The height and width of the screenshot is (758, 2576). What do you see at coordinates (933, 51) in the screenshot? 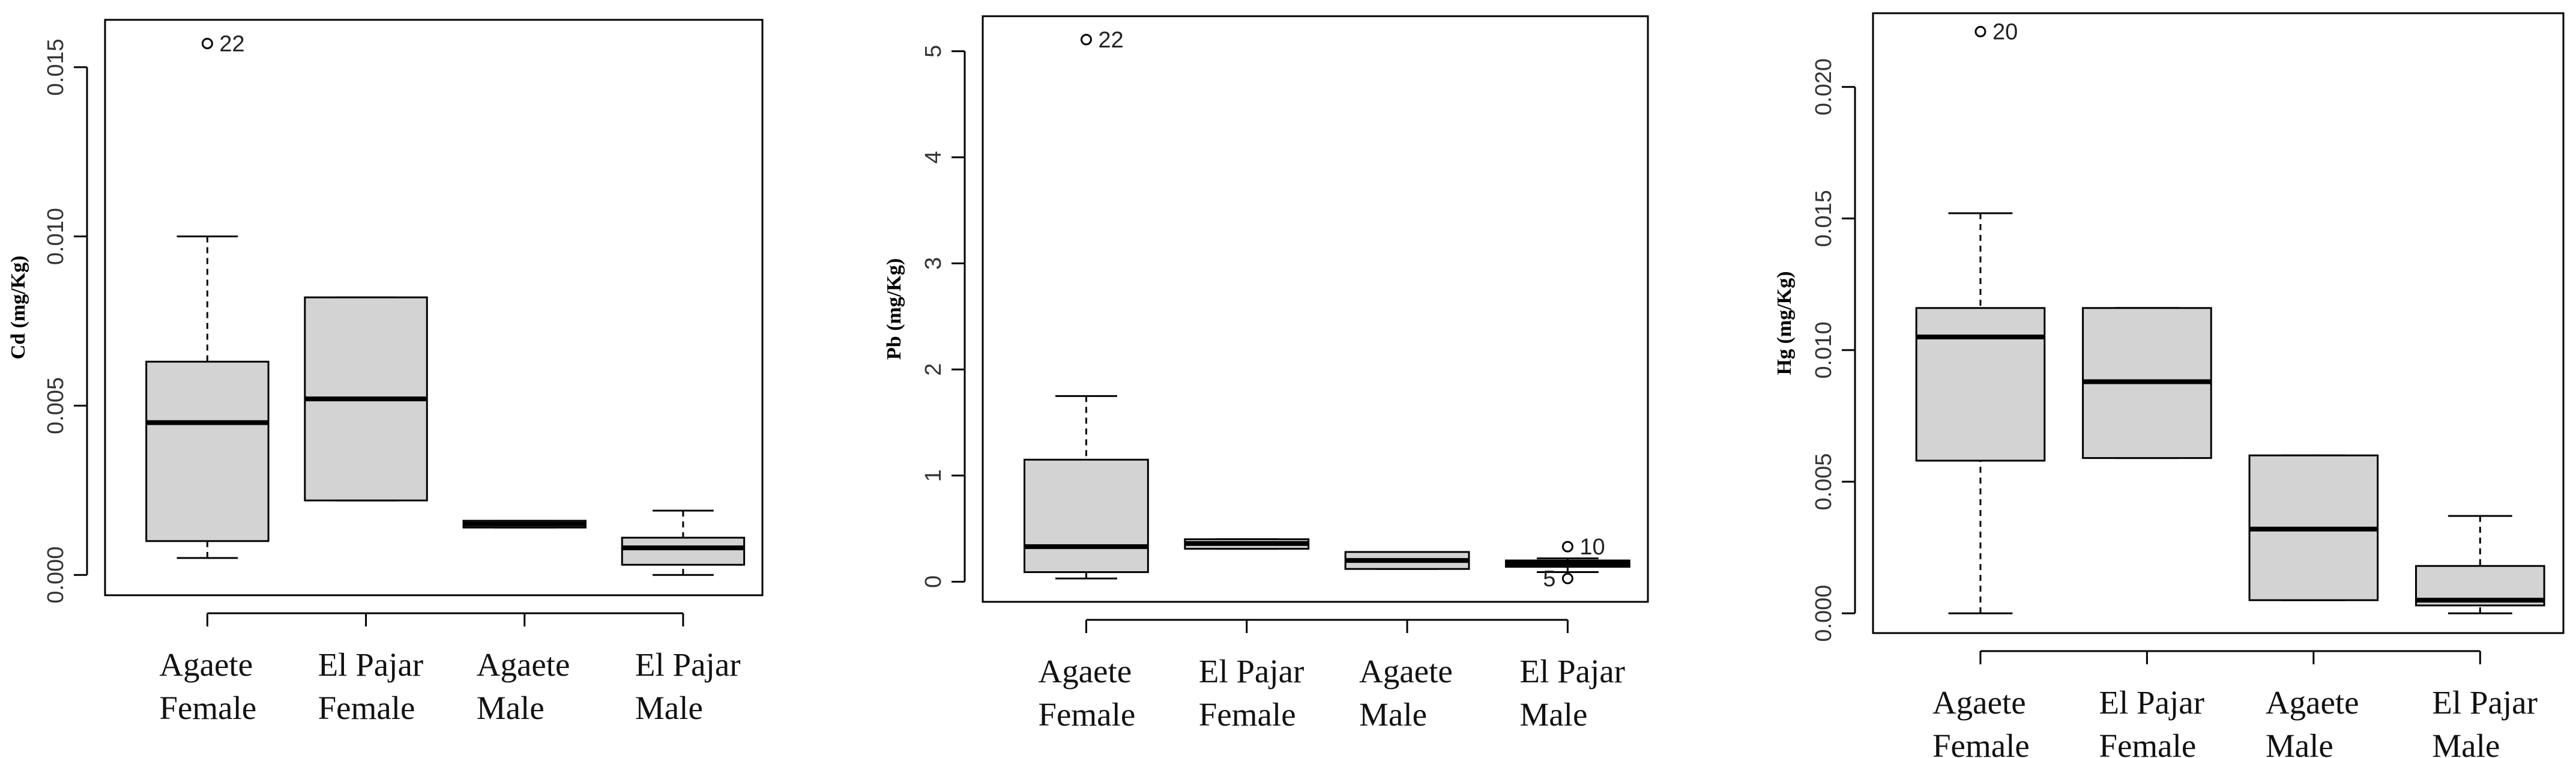
I see `y-tick-label: 5` at bounding box center [933, 51].